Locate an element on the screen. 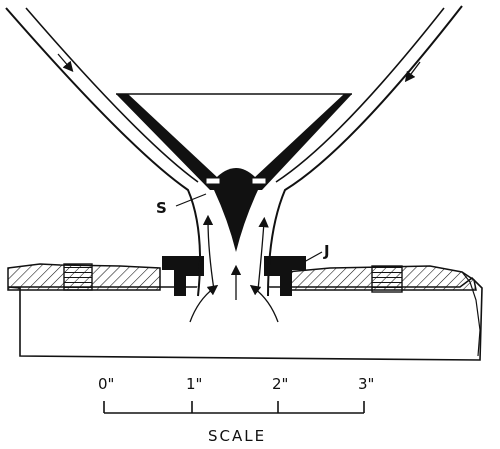 The image size is (500, 449). callout-joint-leader is located at coordinates (313, 257).